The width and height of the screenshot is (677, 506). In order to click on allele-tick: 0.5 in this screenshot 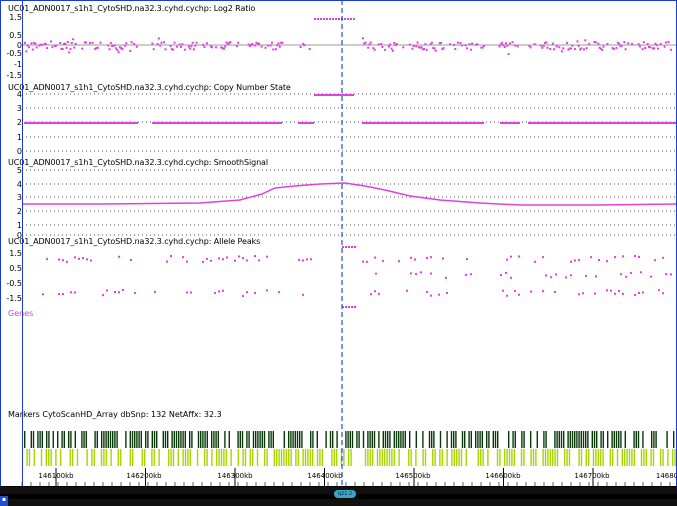, I will do `click(15, 268)`.